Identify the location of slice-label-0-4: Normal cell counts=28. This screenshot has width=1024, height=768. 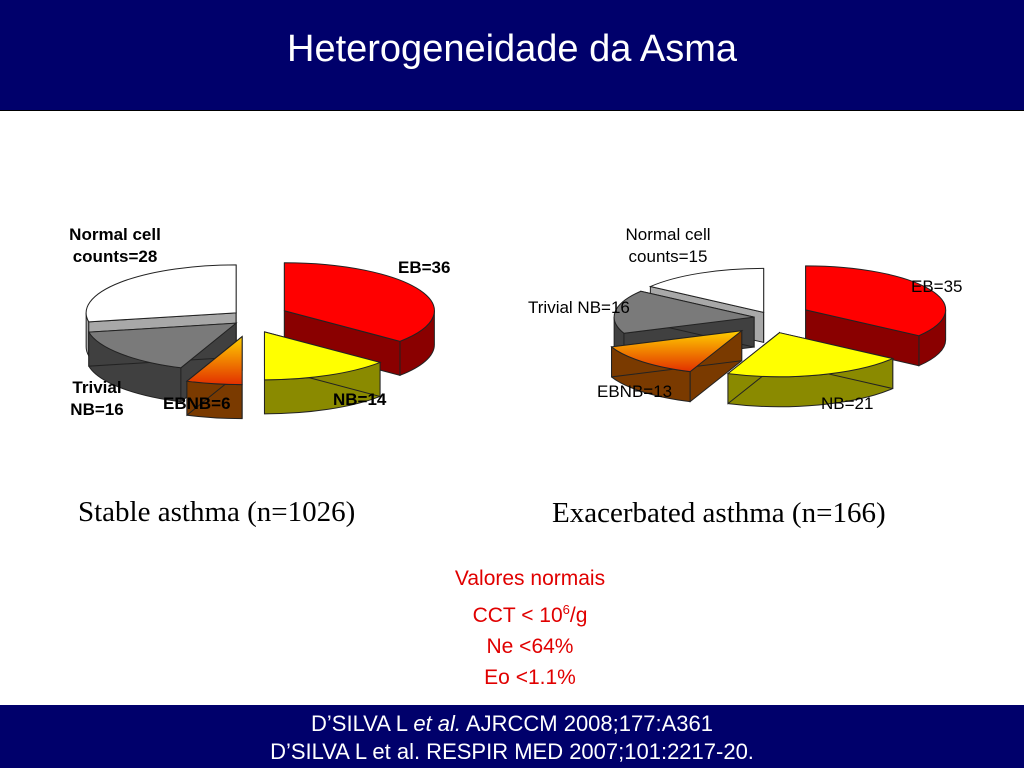
(115, 245).